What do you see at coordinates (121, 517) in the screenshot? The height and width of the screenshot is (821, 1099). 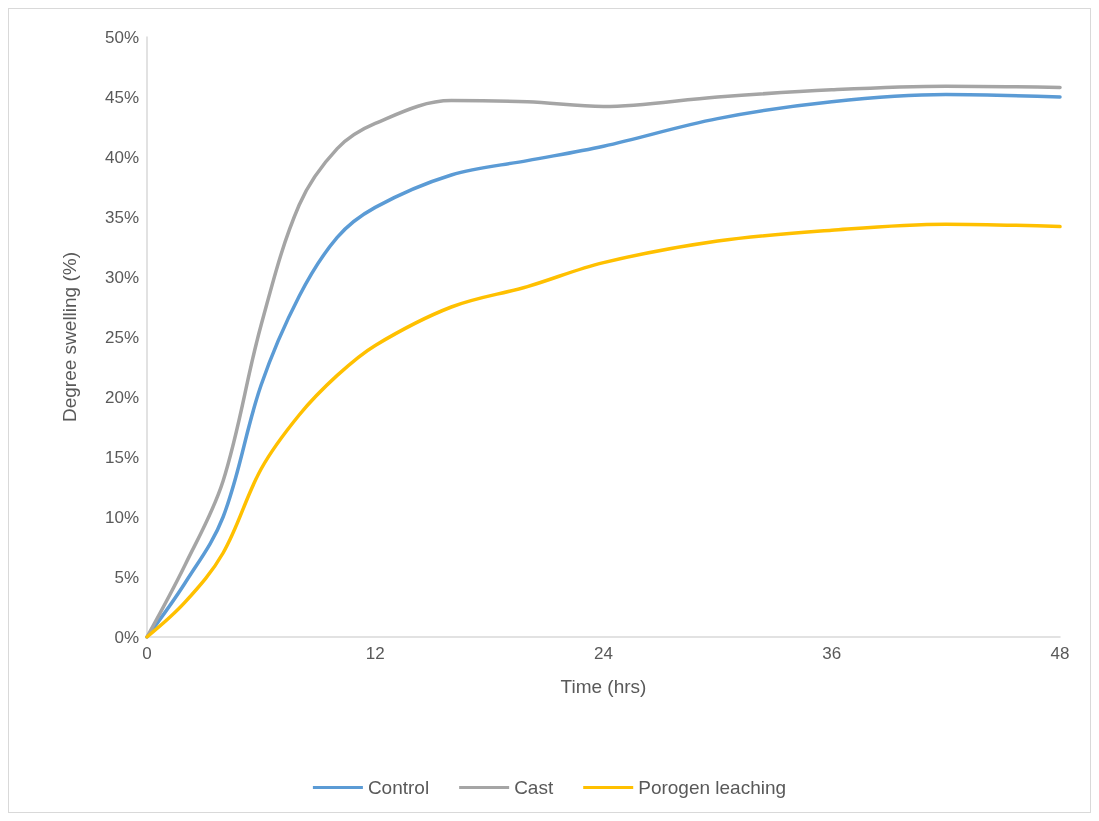 I see `y-tick-label: 10%` at bounding box center [121, 517].